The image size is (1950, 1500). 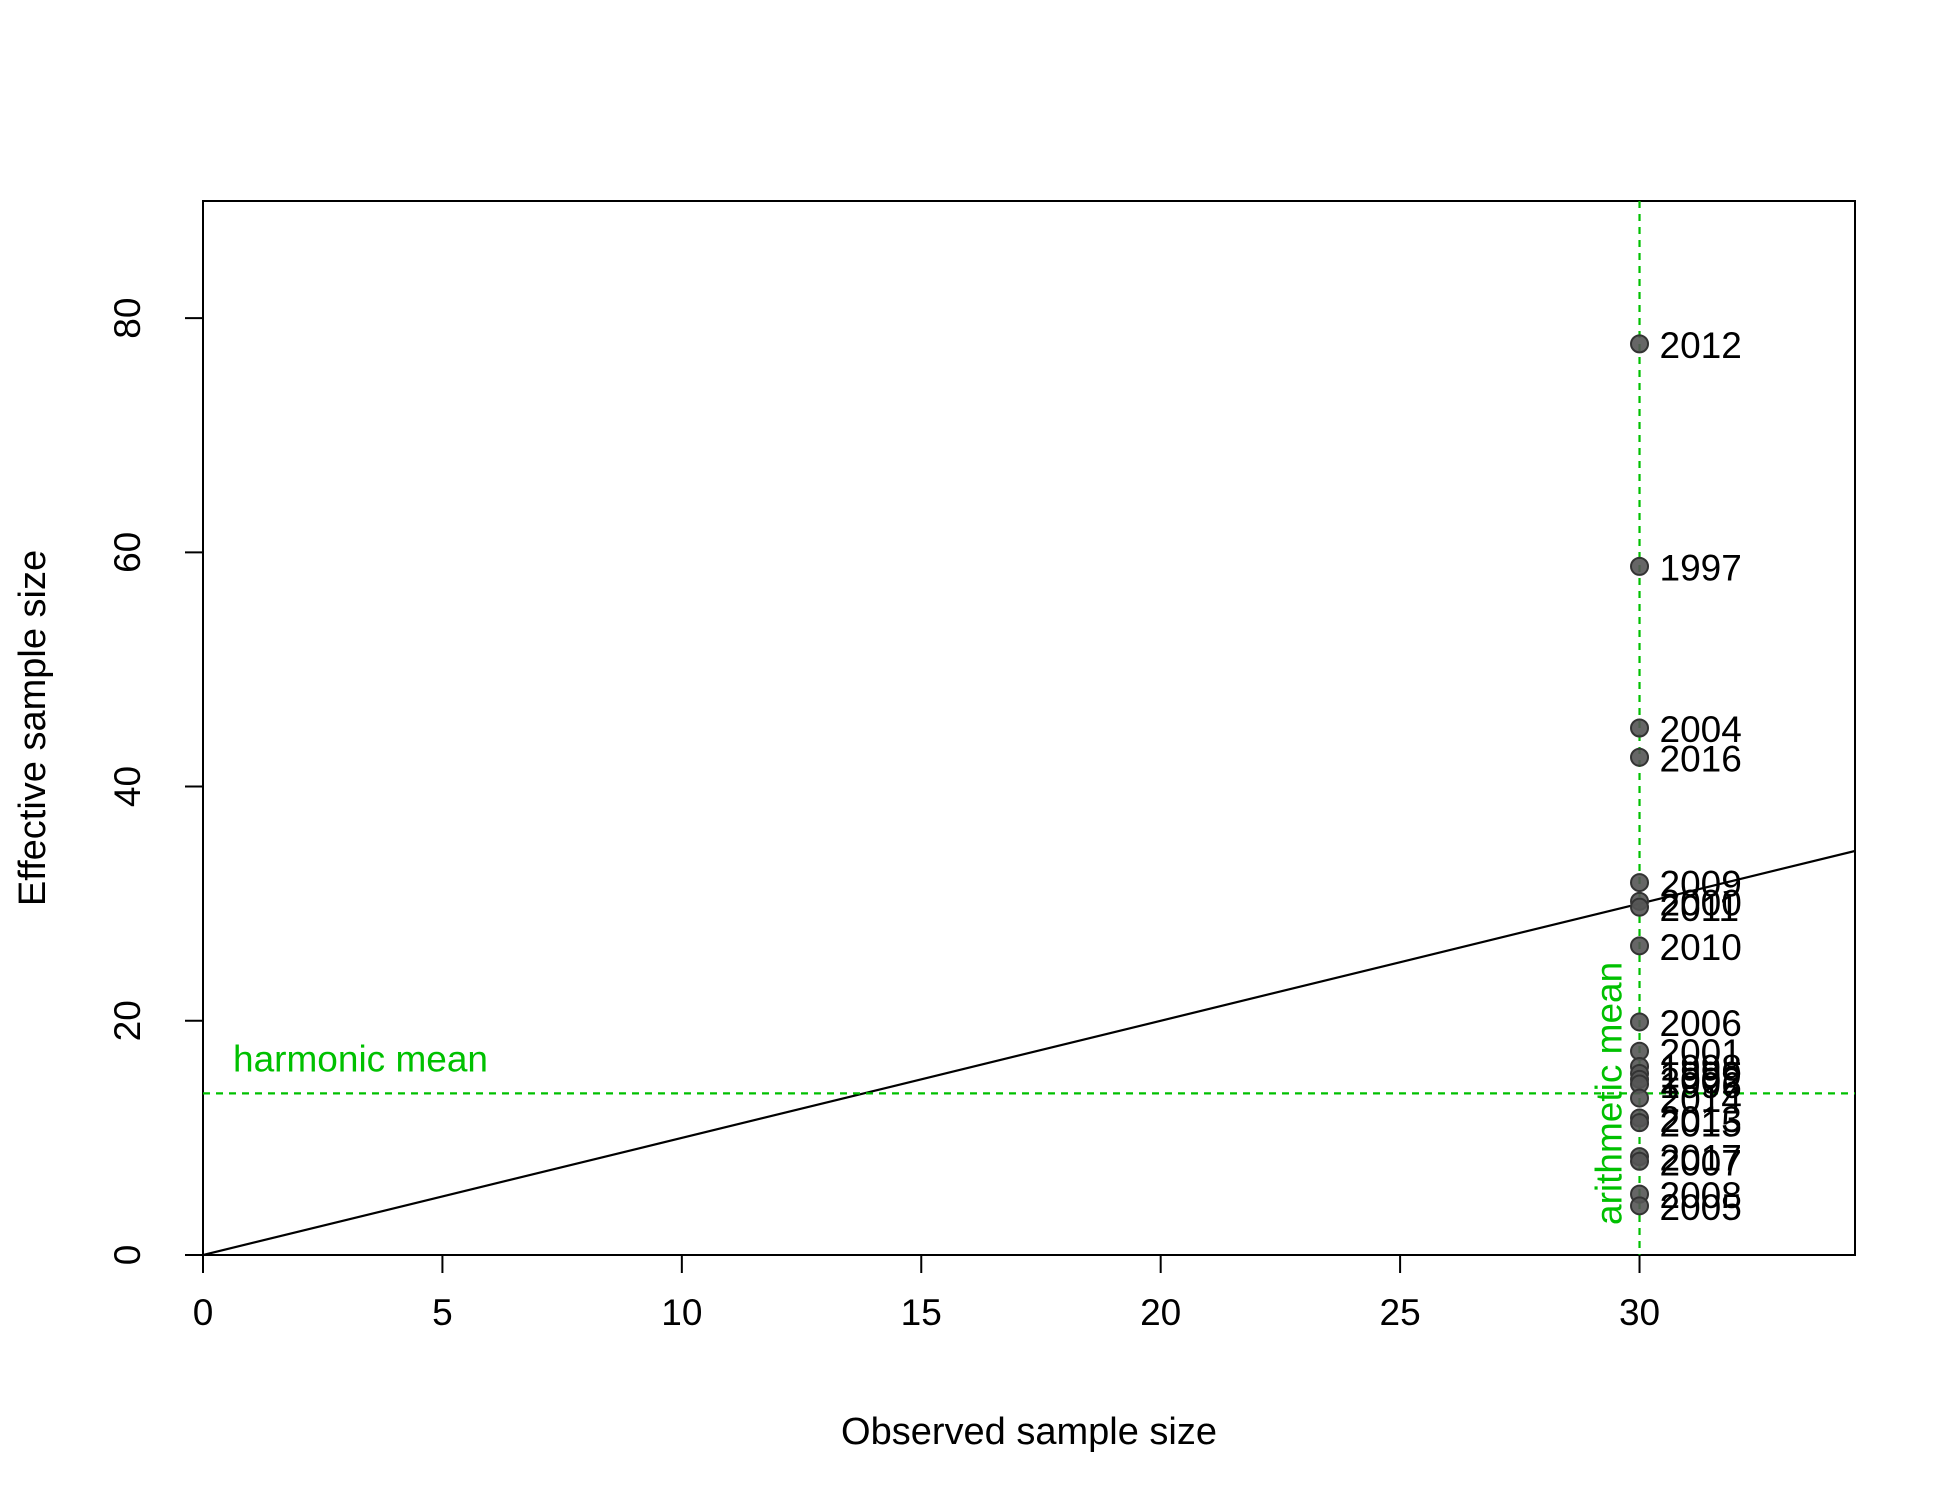 What do you see at coordinates (1701, 1023) in the screenshot?
I see `point-label: 2006` at bounding box center [1701, 1023].